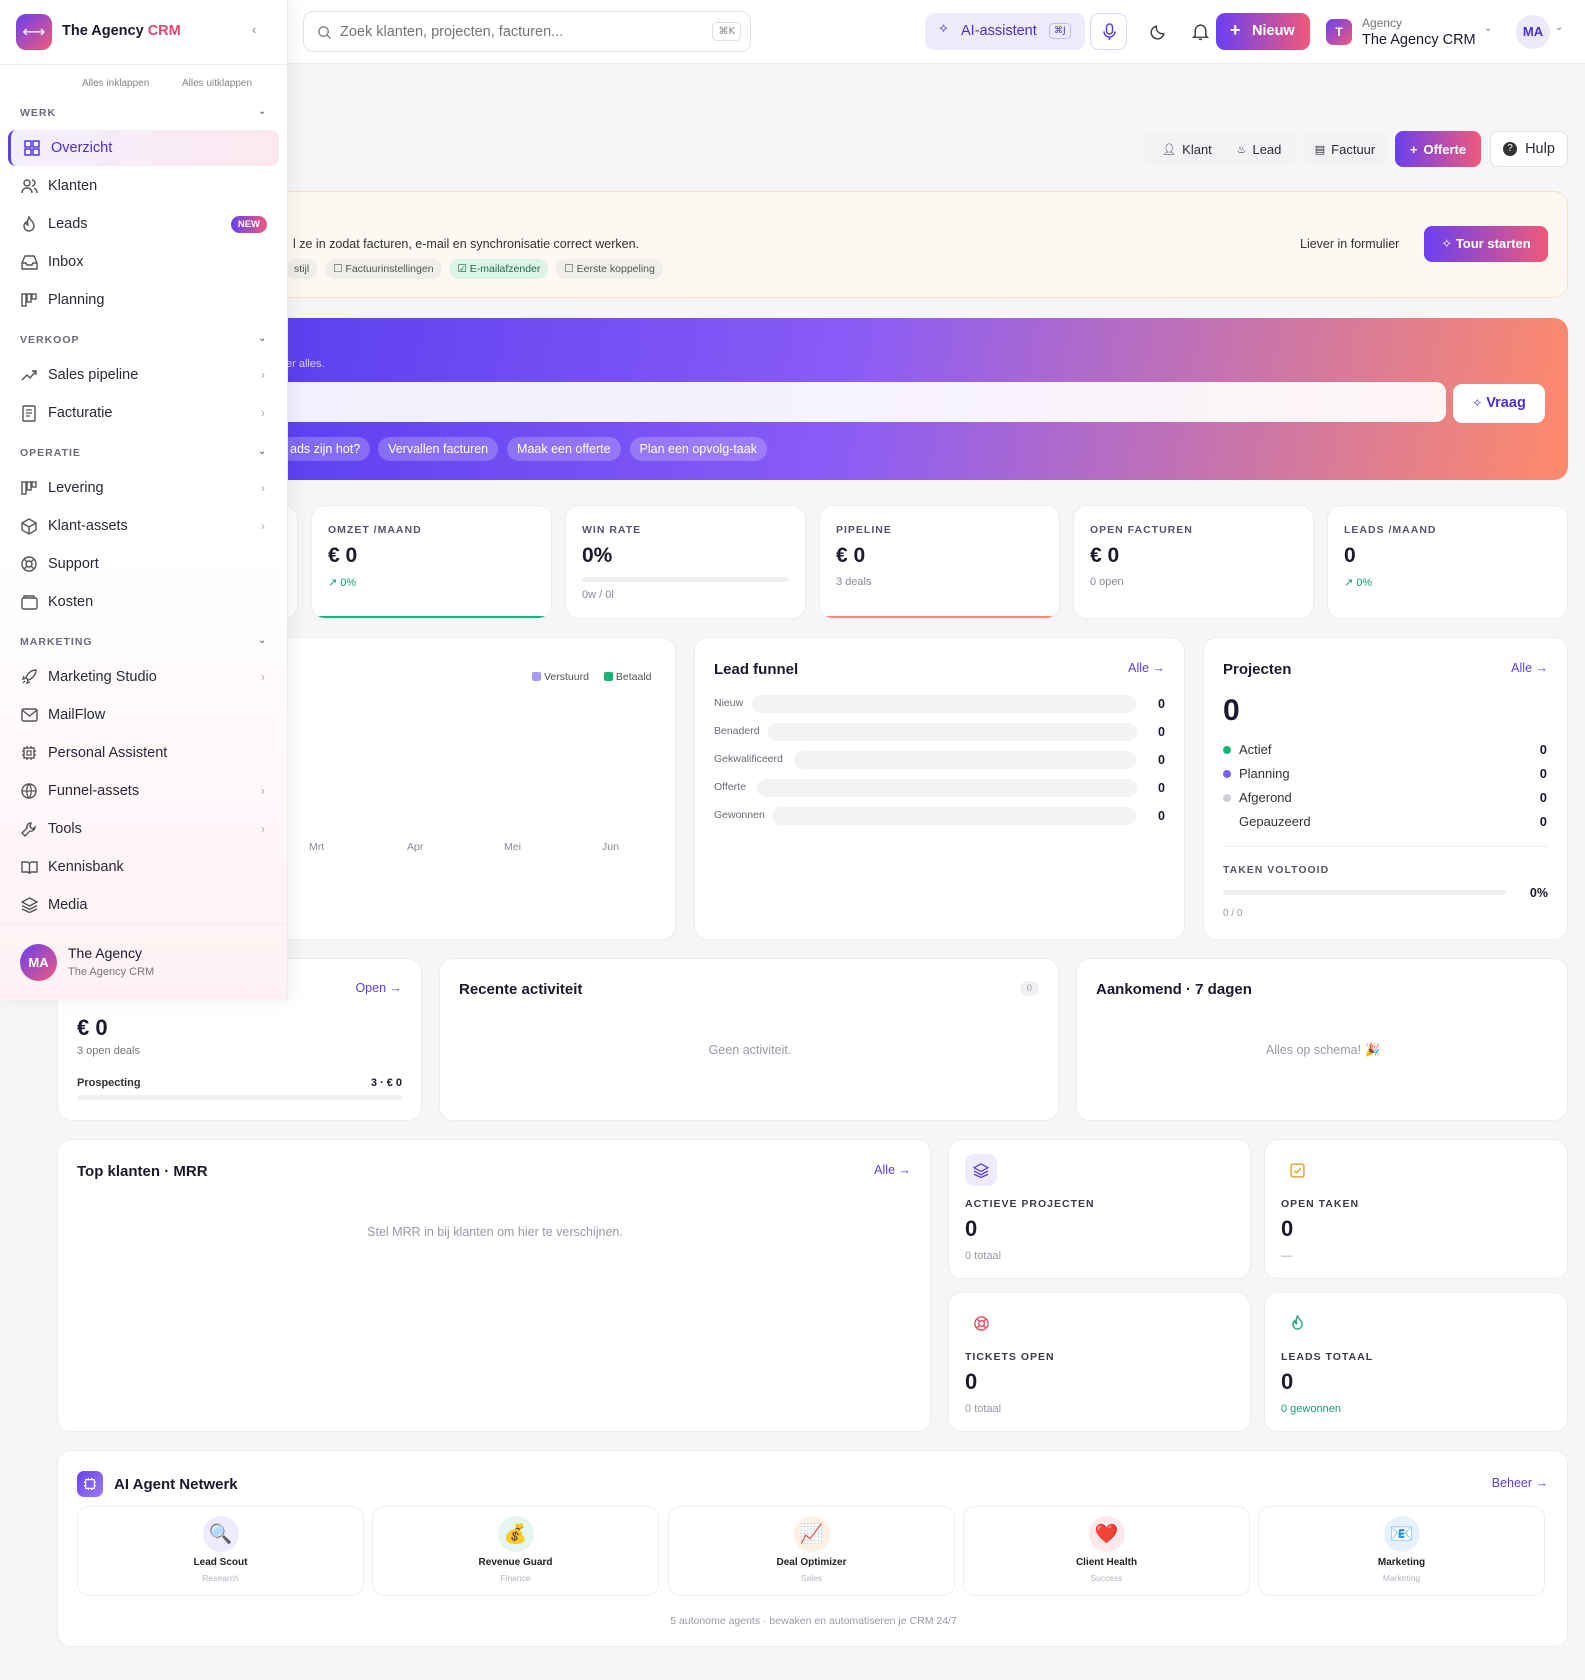  I want to click on chip-e-mailafzender: ☑ E-mailafzender, so click(499, 269).